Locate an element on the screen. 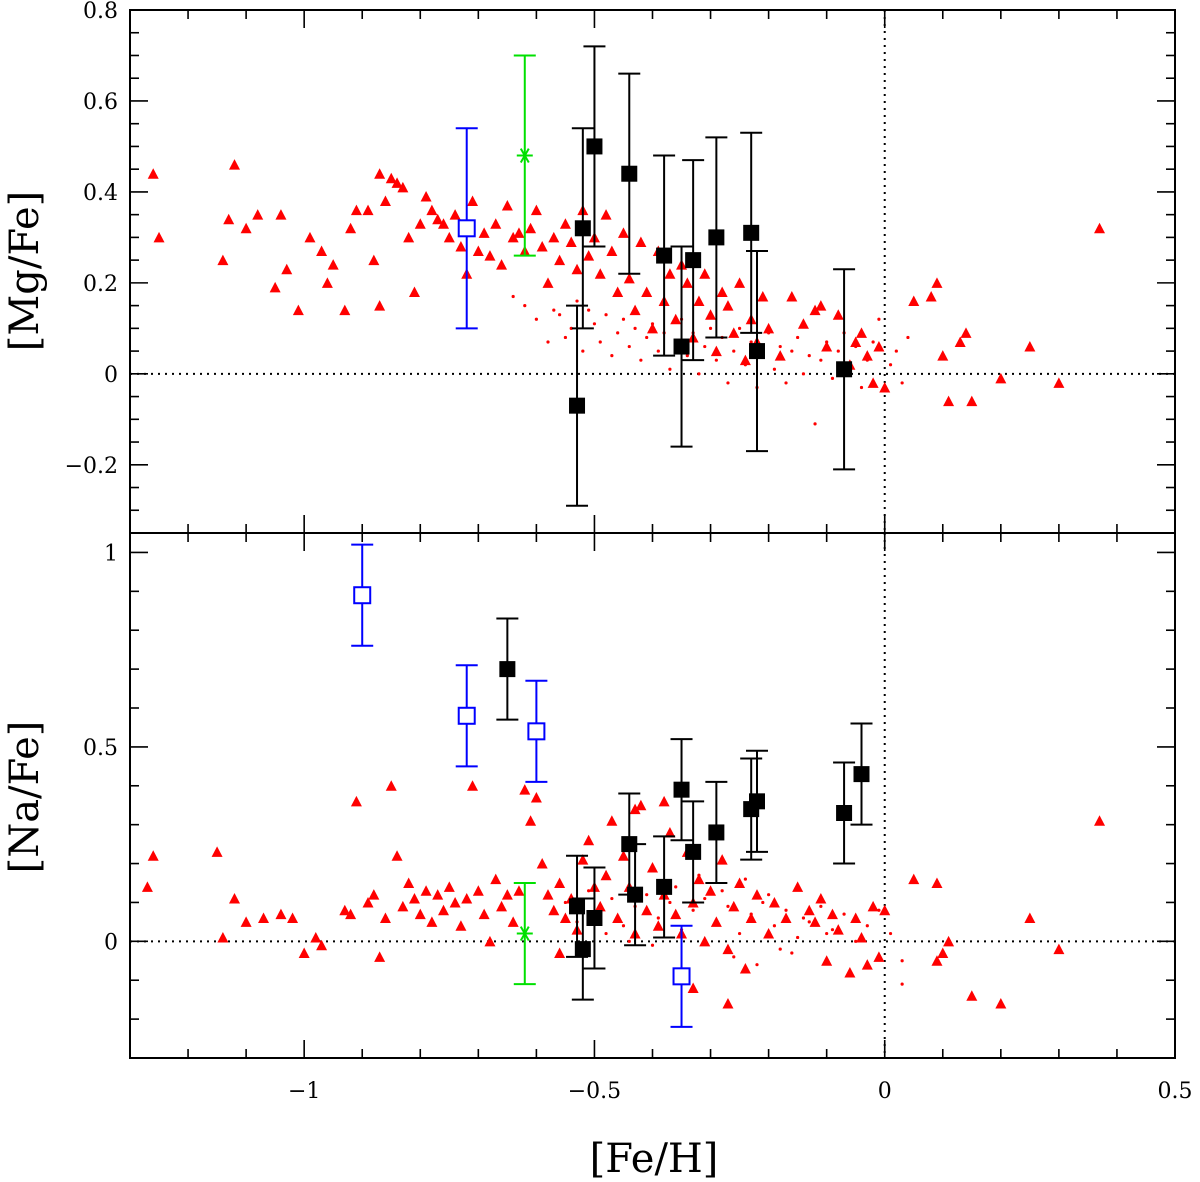  y-tick-label: 0.6 is located at coordinates (100, 102).